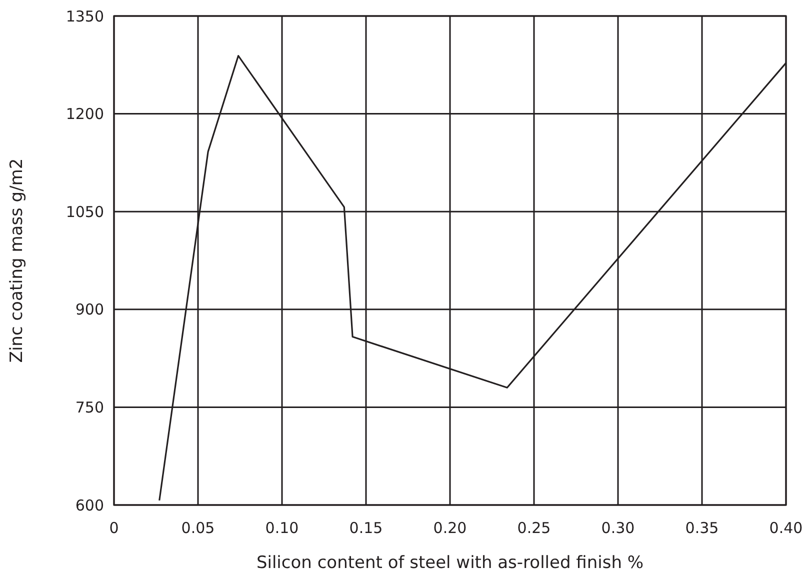  What do you see at coordinates (366, 528) in the screenshot?
I see `x-tick-label: 0.15` at bounding box center [366, 528].